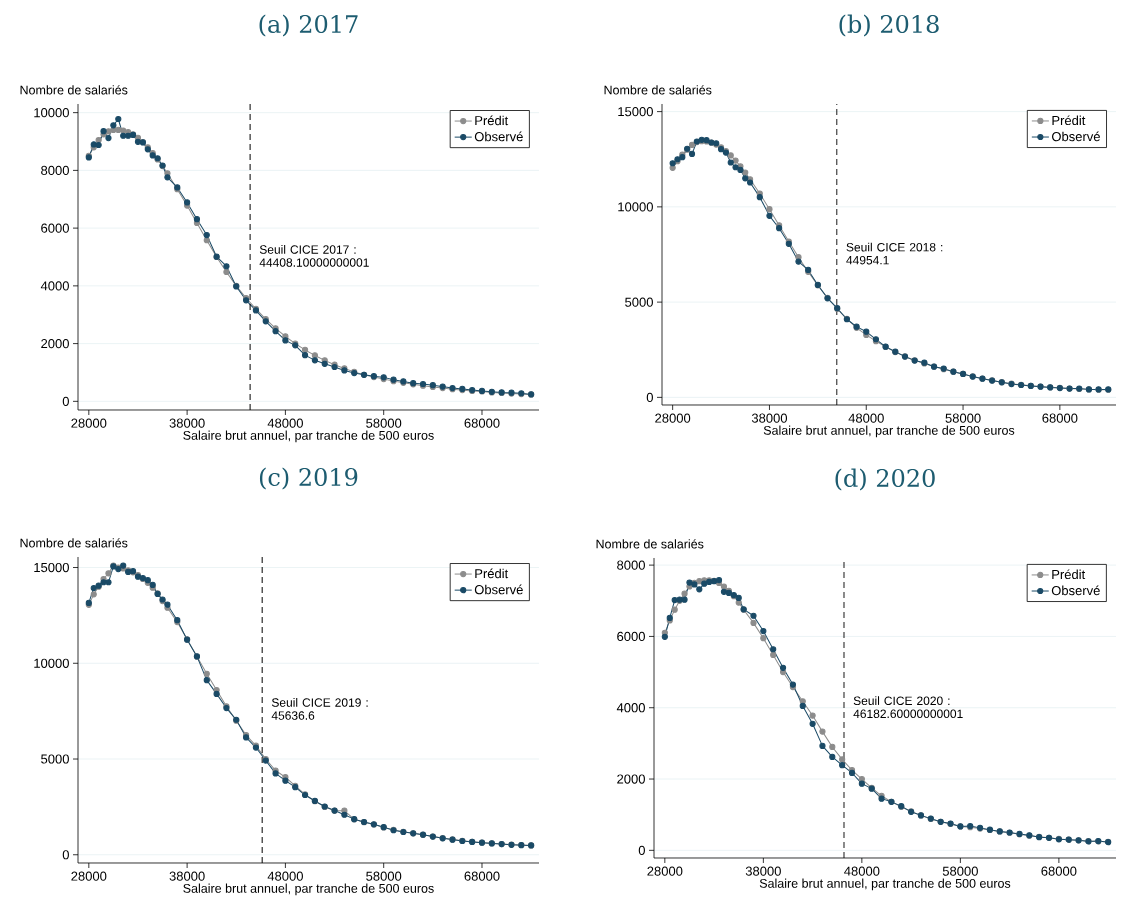 Image resolution: width=1127 pixels, height=911 pixels. I want to click on ref-line-label: Seuil CICE 2018 : 44954.1, so click(894, 253).